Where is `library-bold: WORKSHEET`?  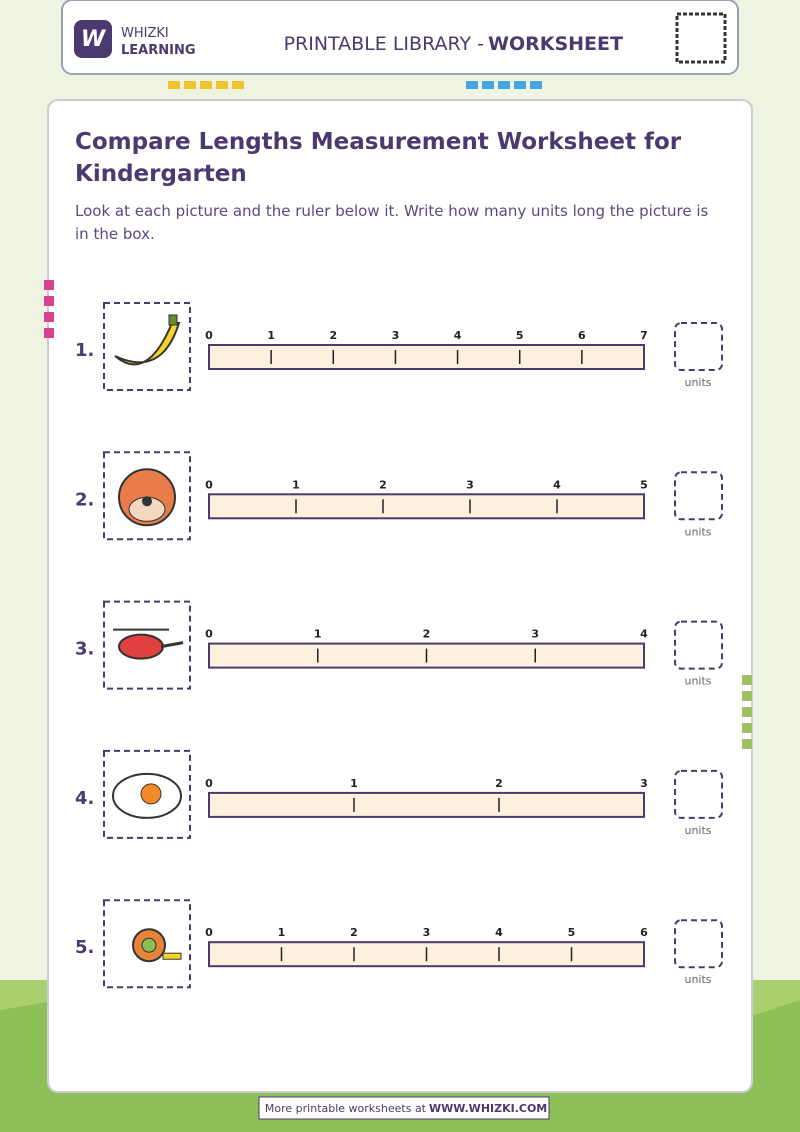
library-bold: WORKSHEET is located at coordinates (555, 44).